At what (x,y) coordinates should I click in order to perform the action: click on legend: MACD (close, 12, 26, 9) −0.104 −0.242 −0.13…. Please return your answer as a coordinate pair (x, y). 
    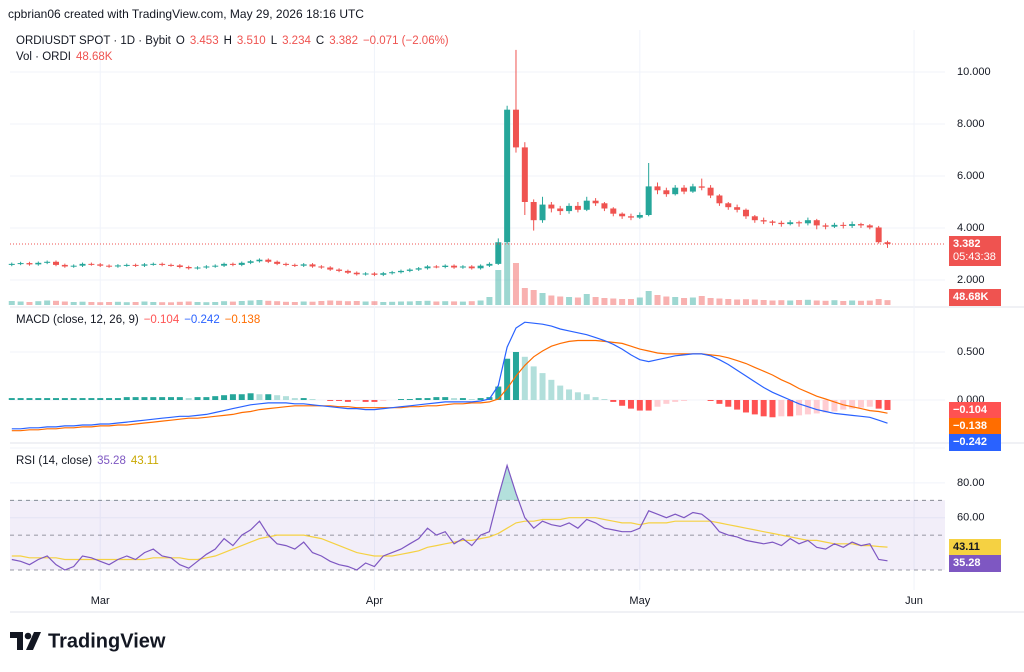
    Looking at the image, I should click on (140, 320).